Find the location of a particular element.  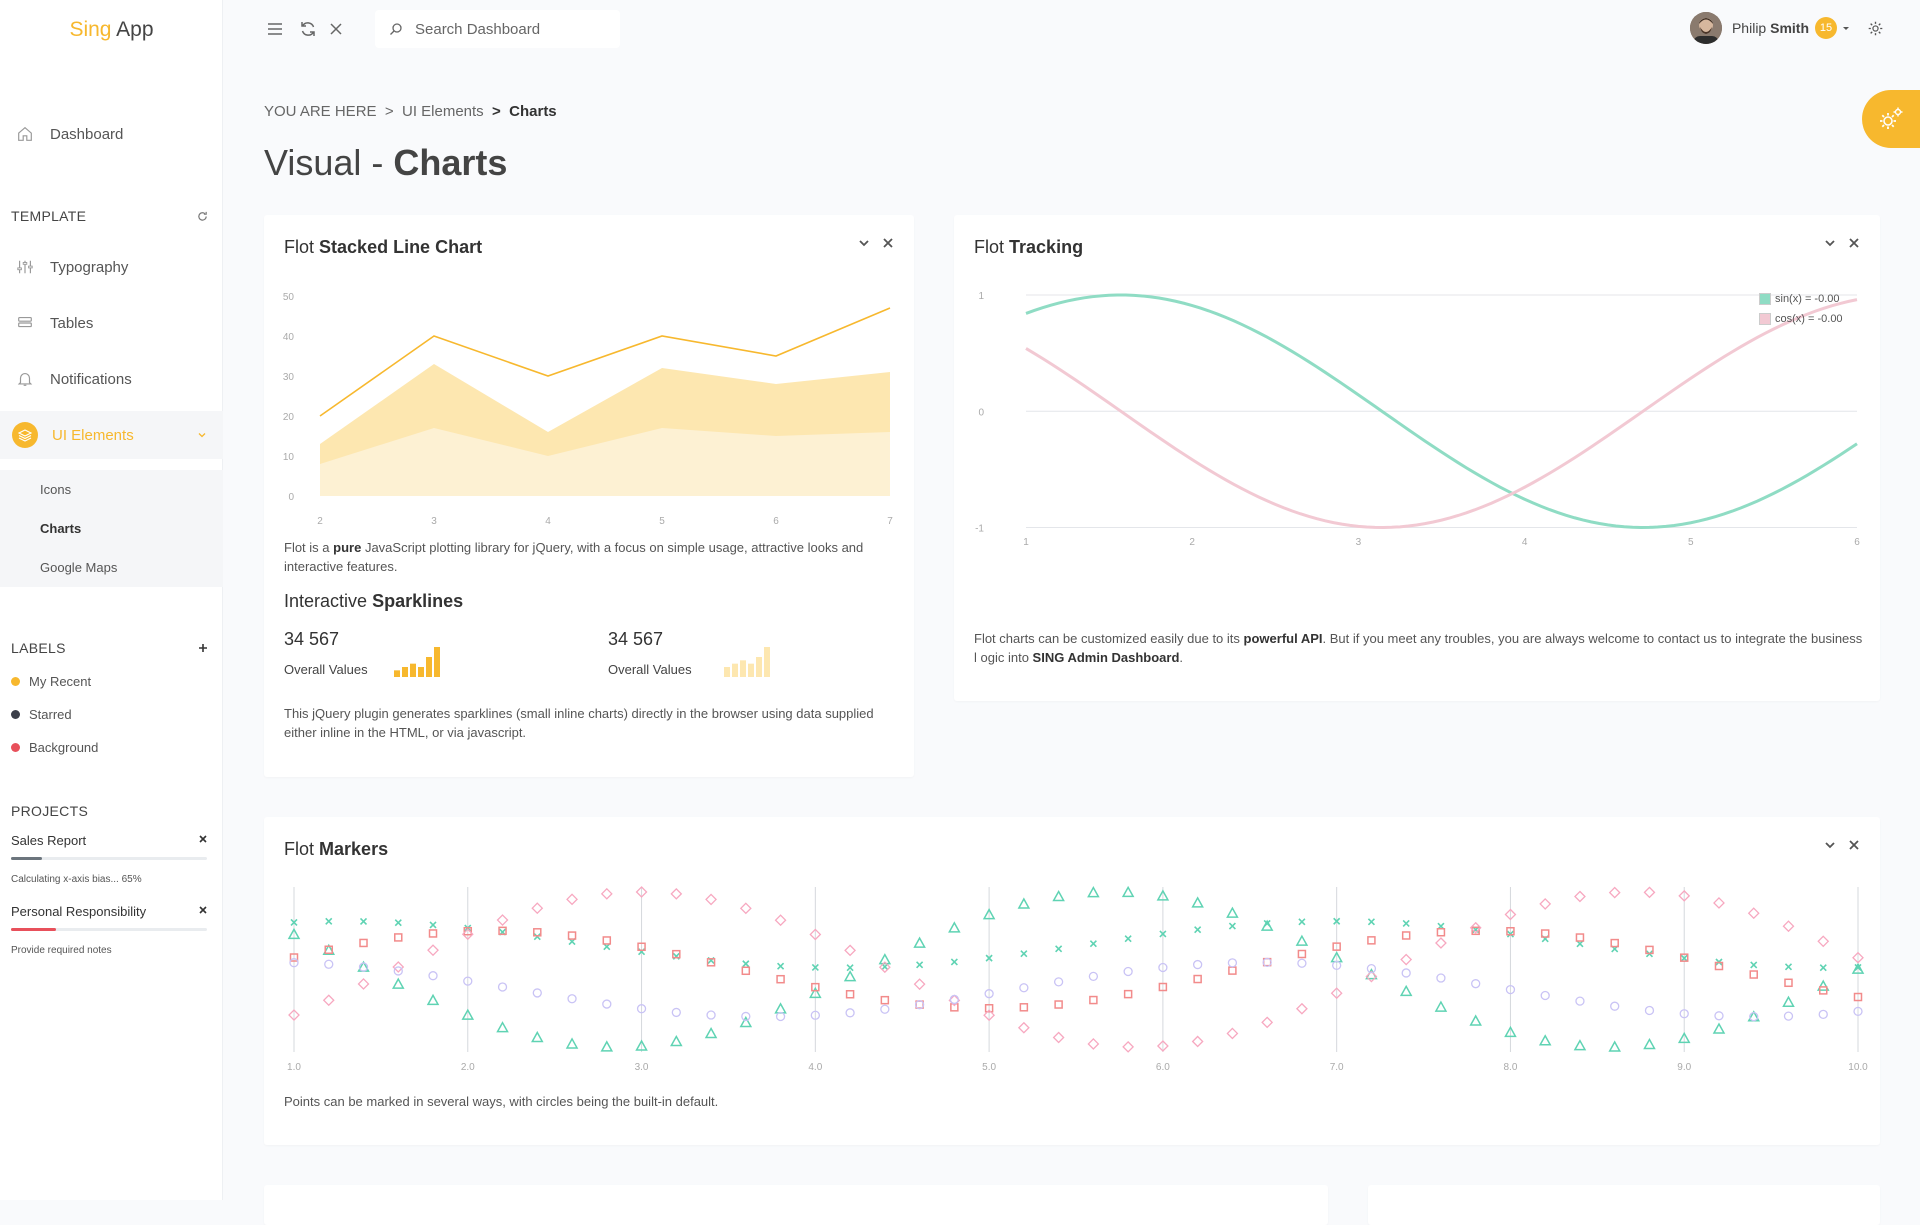

breadcrumb-ui-elements: UI Elements is located at coordinates (442, 111).